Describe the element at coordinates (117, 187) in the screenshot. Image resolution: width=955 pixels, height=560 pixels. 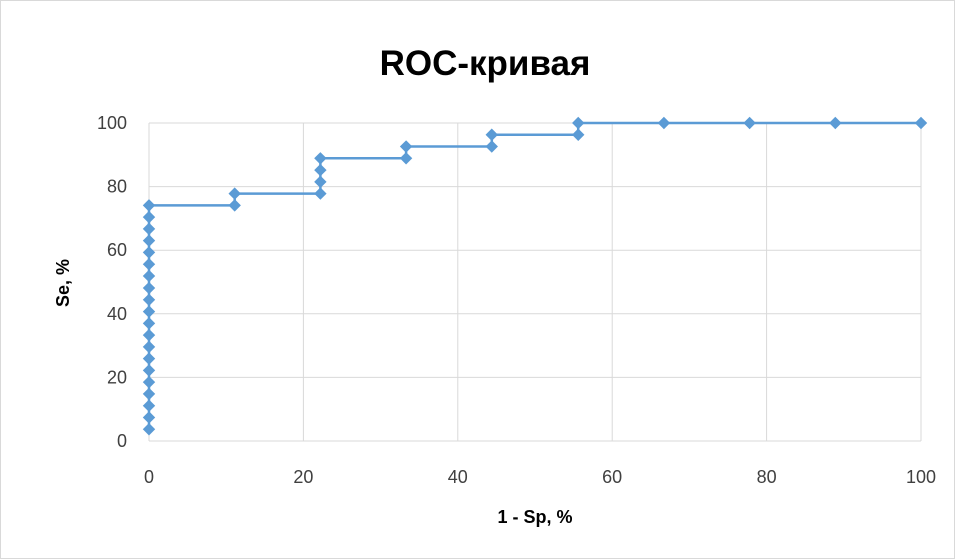
I see `y-tick-label: 80` at that location.